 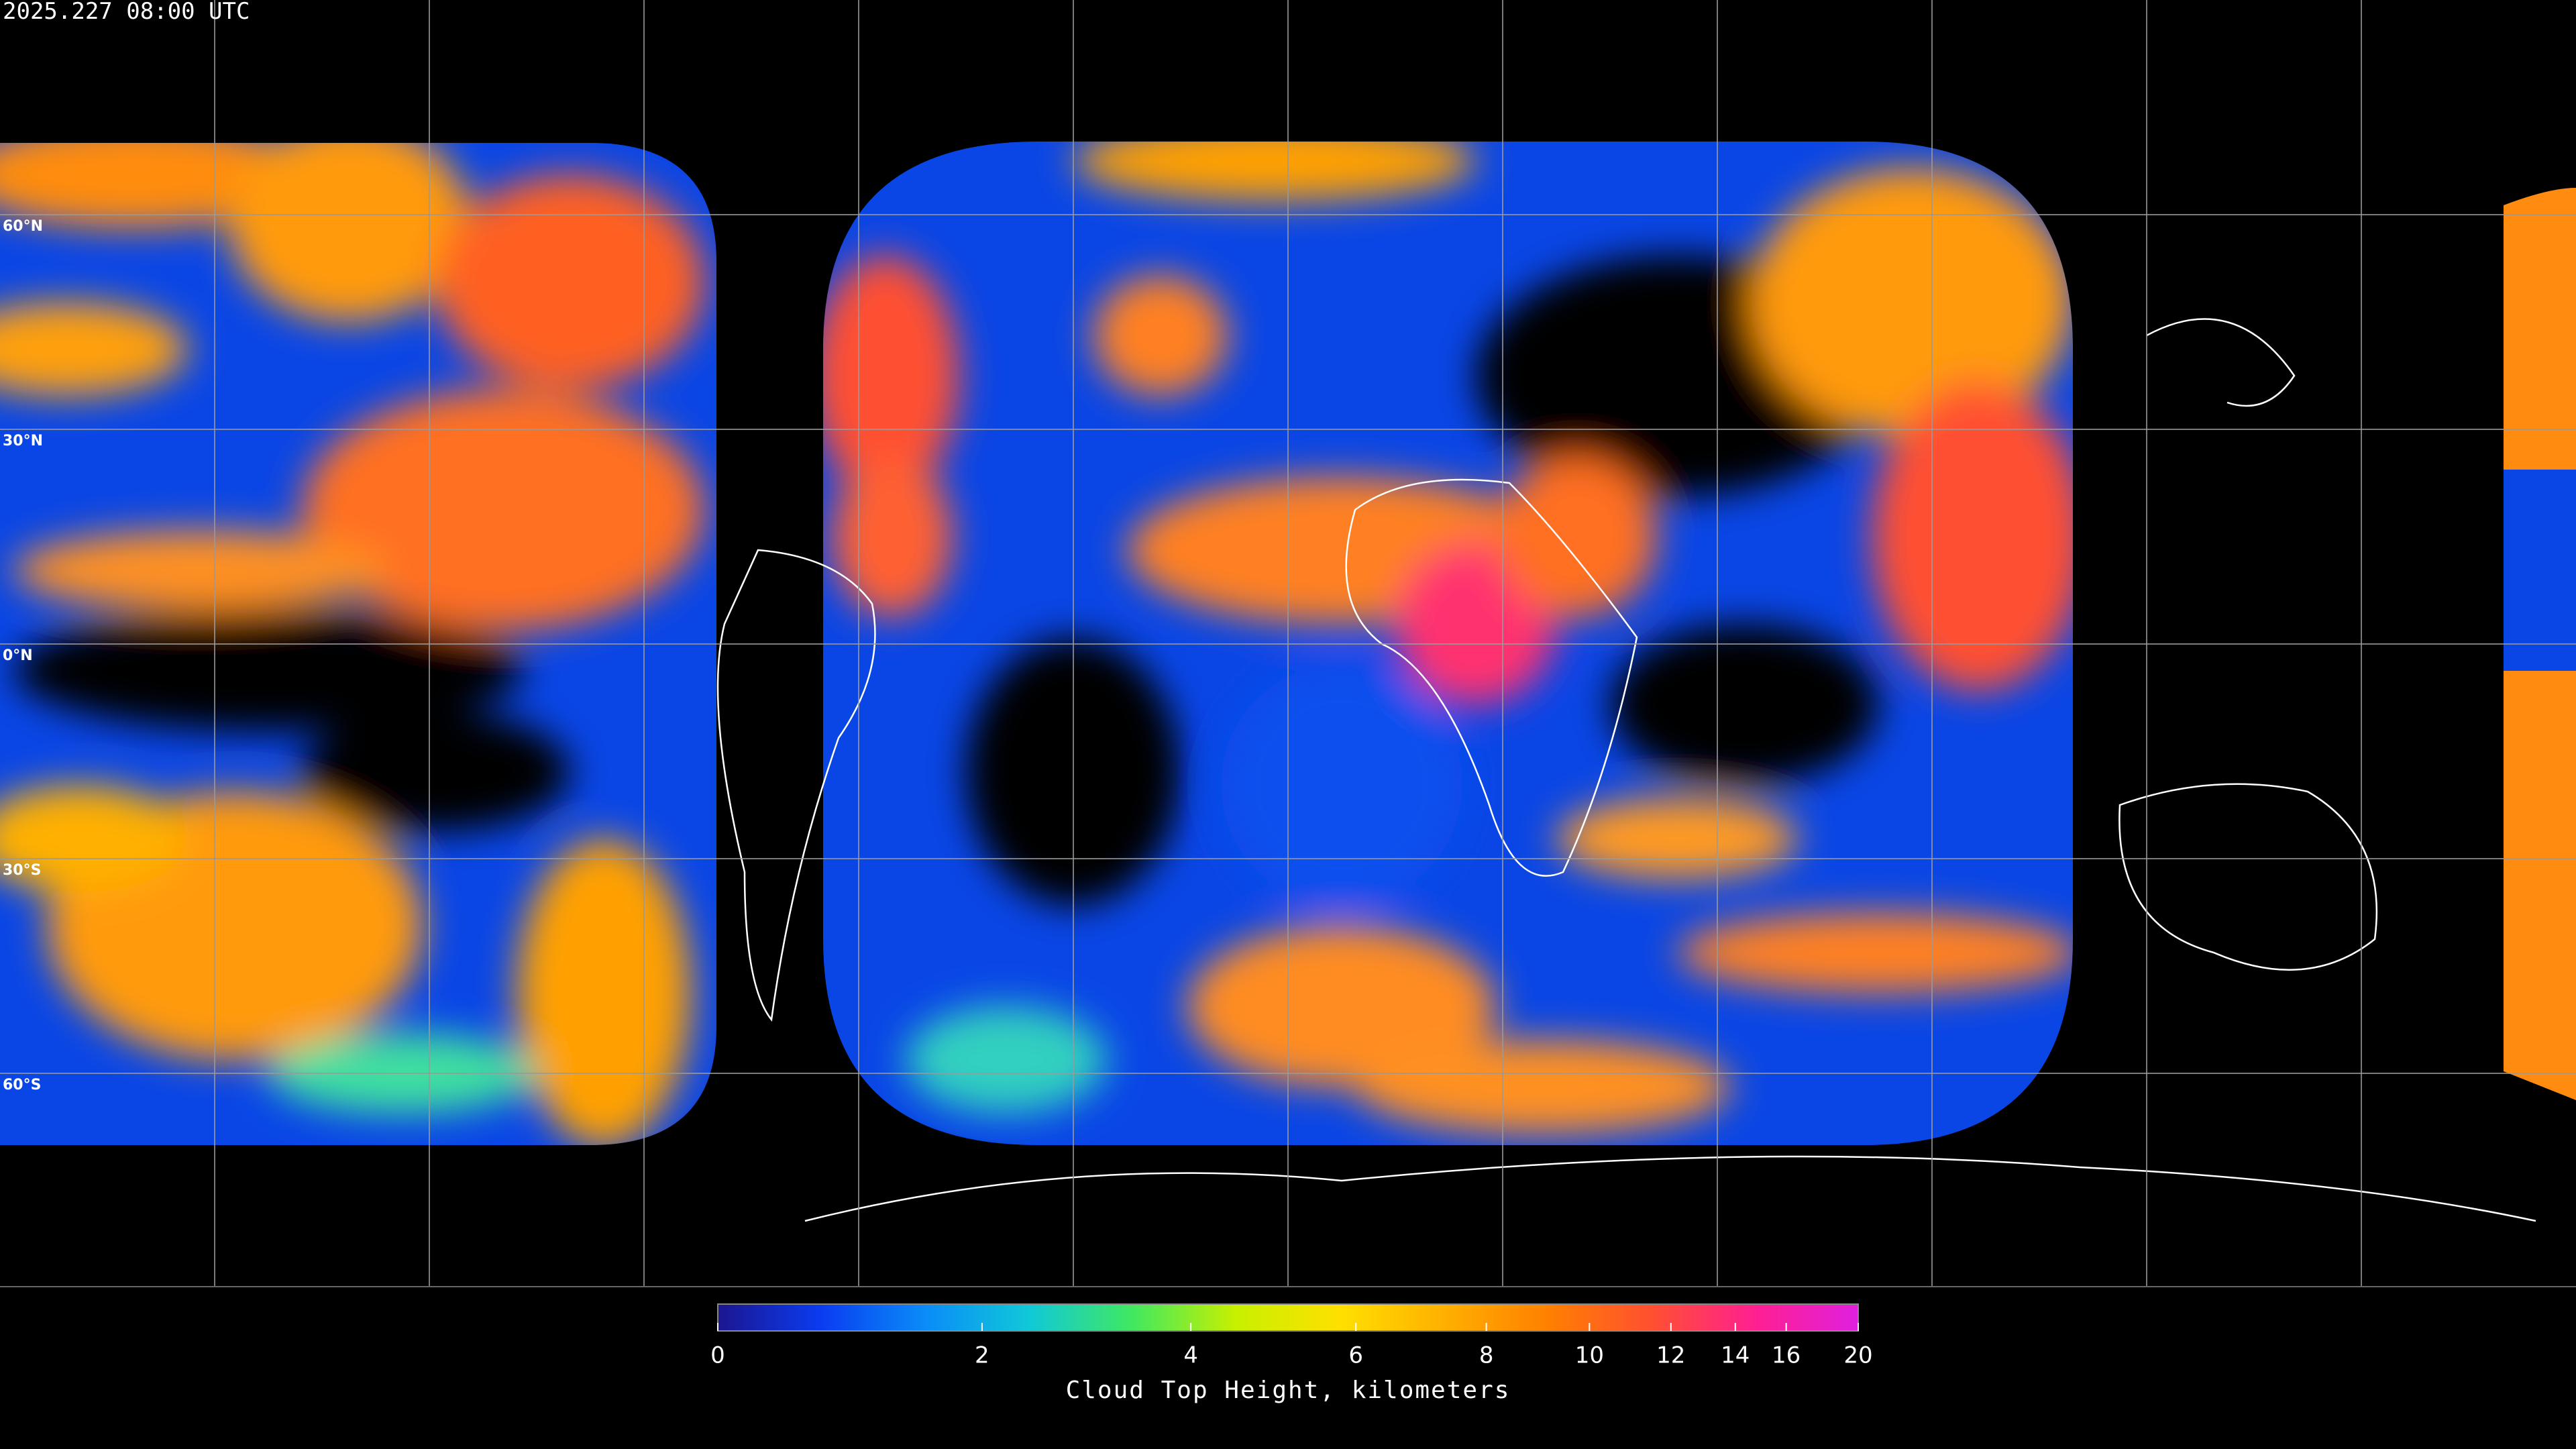 What do you see at coordinates (982, 1355) in the screenshot?
I see `colorbar-tick-label: 2` at bounding box center [982, 1355].